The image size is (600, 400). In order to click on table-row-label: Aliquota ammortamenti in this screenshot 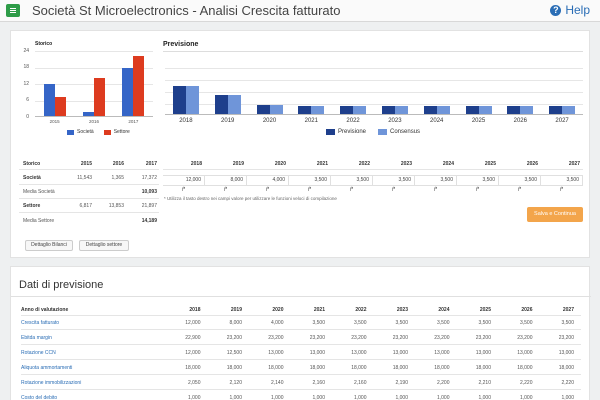, I will do `click(47, 368)`.